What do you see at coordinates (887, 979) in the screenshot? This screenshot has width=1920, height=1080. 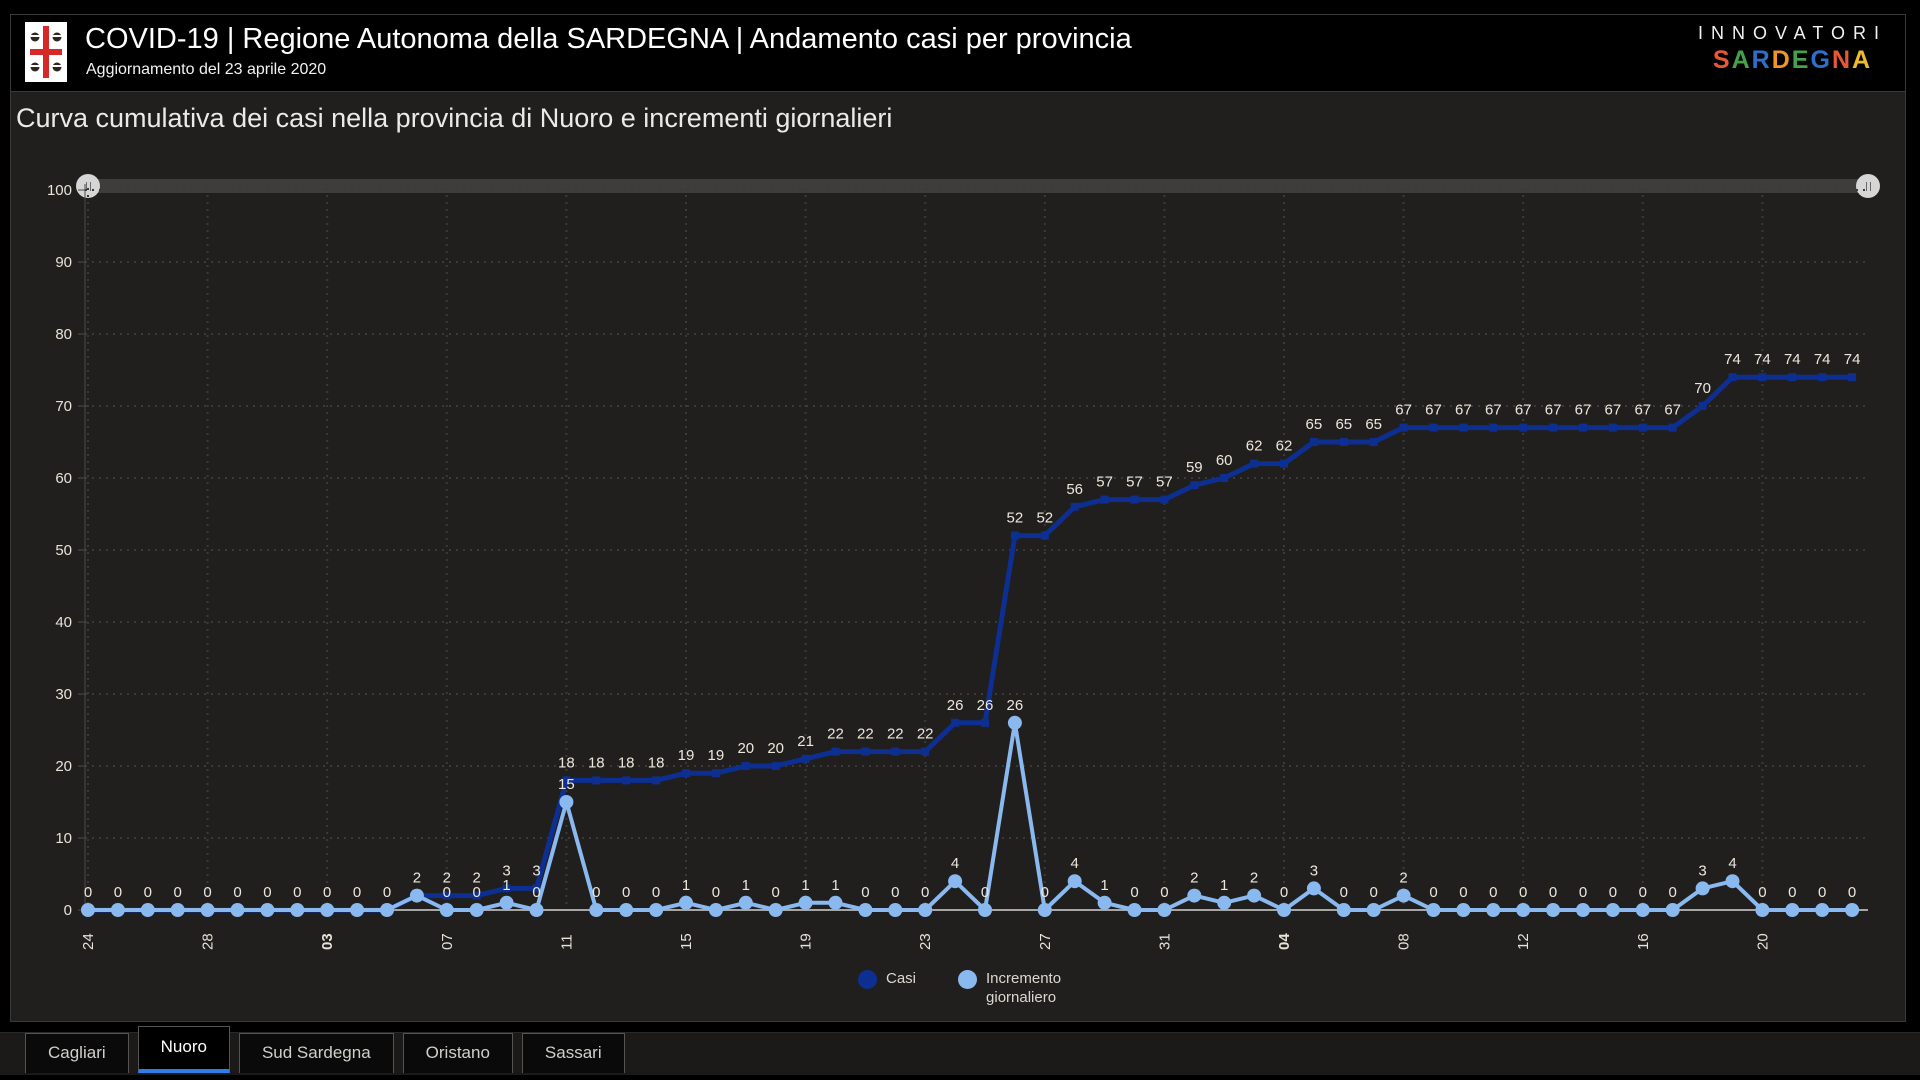 I see `legend-item-casi: Casi` at bounding box center [887, 979].